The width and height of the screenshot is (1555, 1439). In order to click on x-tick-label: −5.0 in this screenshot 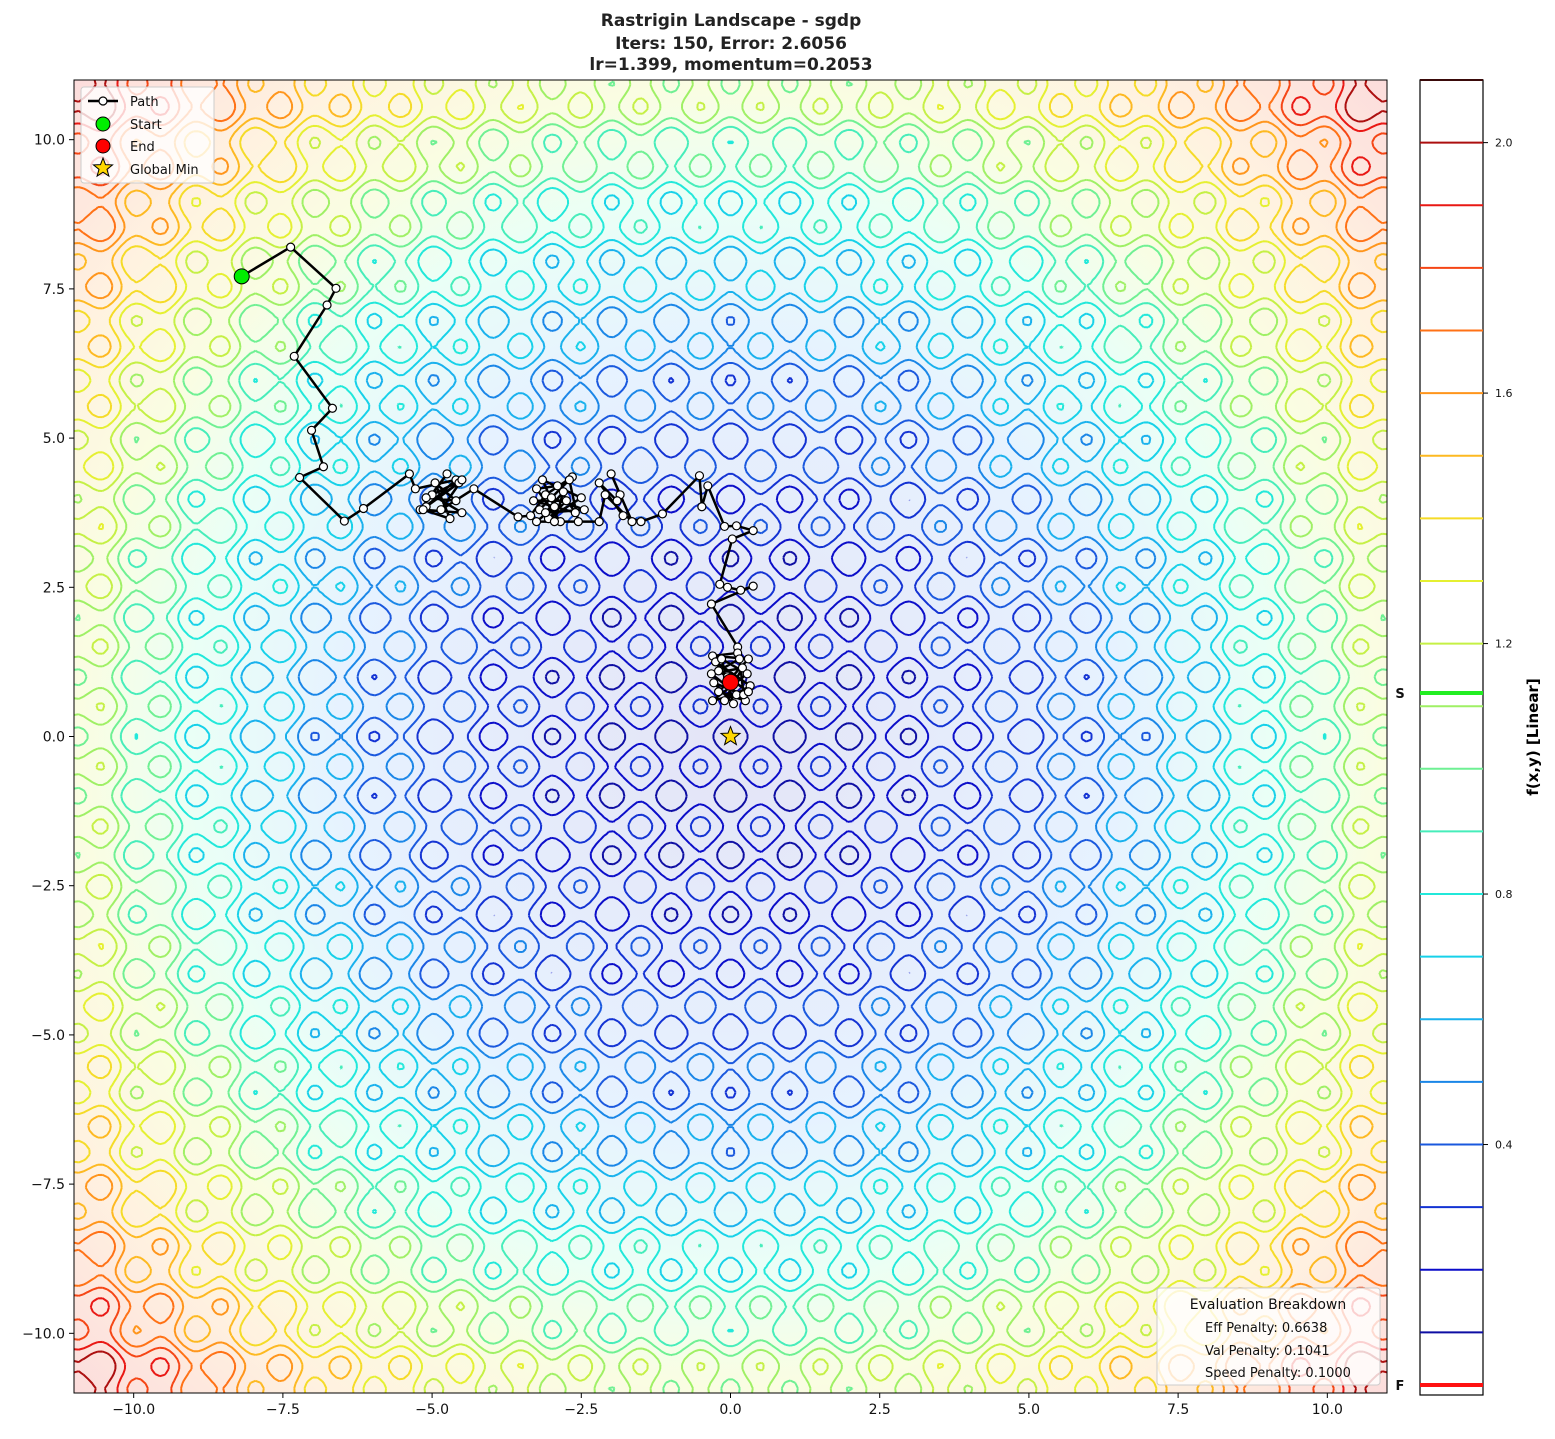, I will do `click(432, 1410)`.